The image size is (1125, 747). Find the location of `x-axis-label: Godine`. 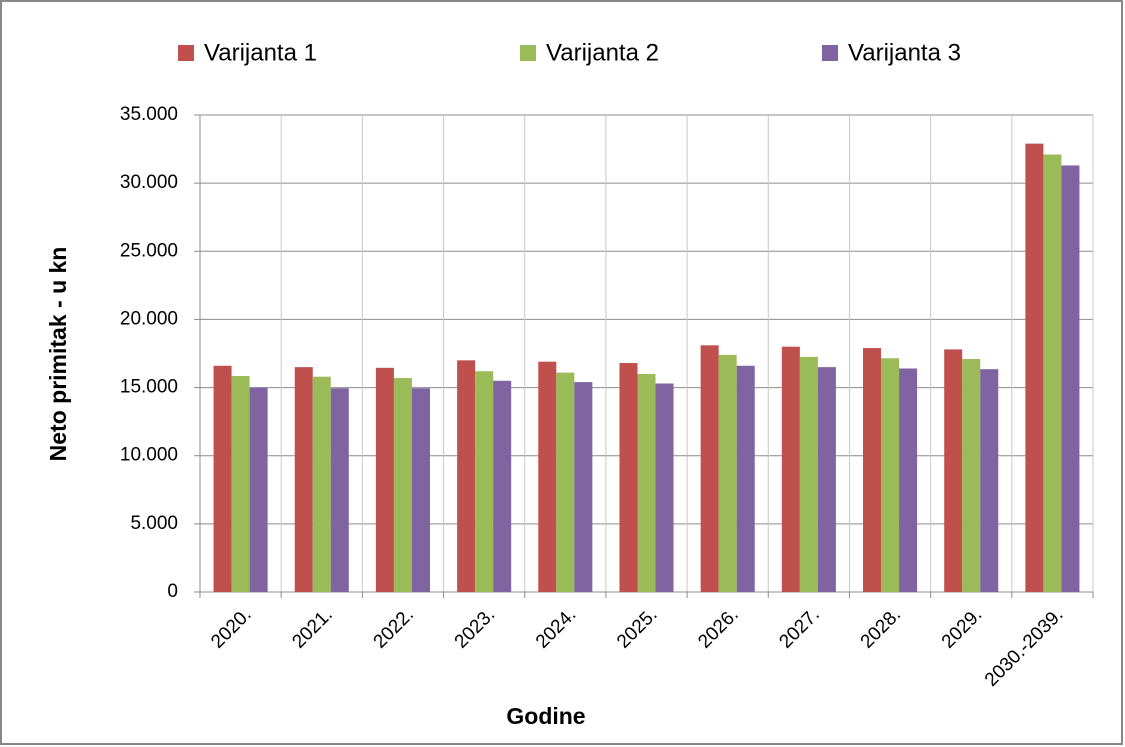

x-axis-label: Godine is located at coordinates (545, 716).